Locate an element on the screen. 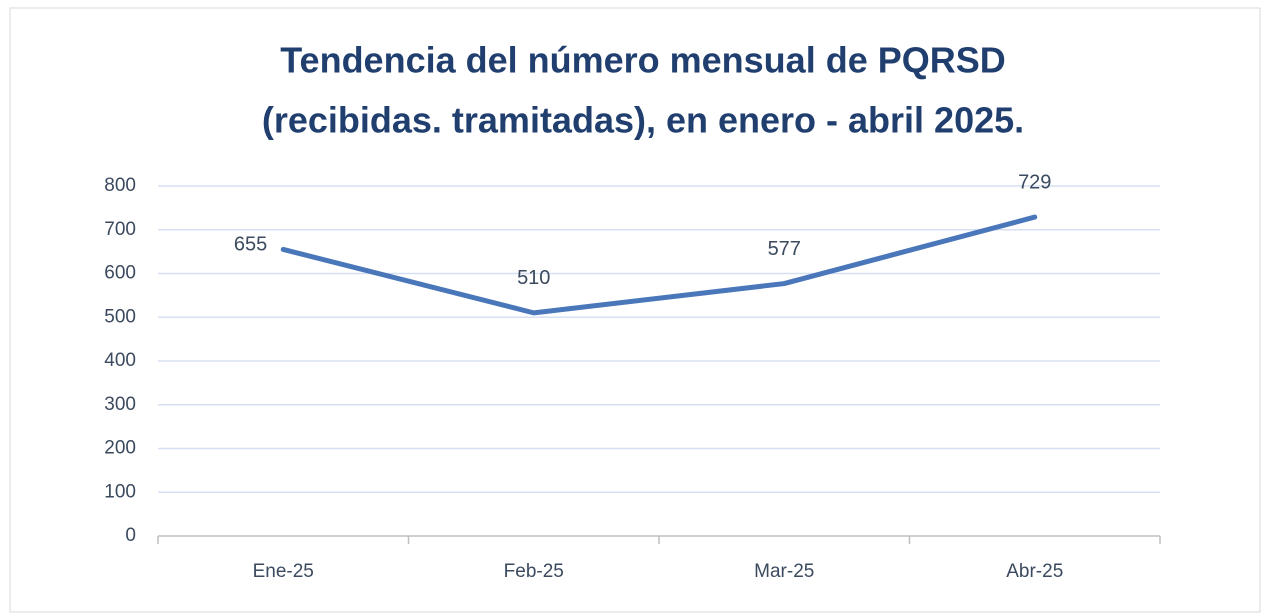  data-line is located at coordinates (659, 265).